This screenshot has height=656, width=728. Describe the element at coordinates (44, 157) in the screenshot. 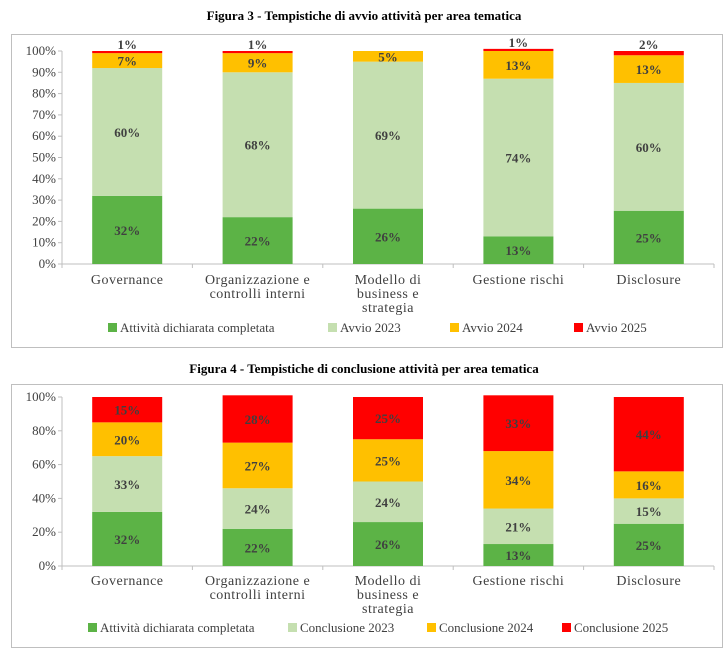

I see `y-tick-label: 50%` at that location.